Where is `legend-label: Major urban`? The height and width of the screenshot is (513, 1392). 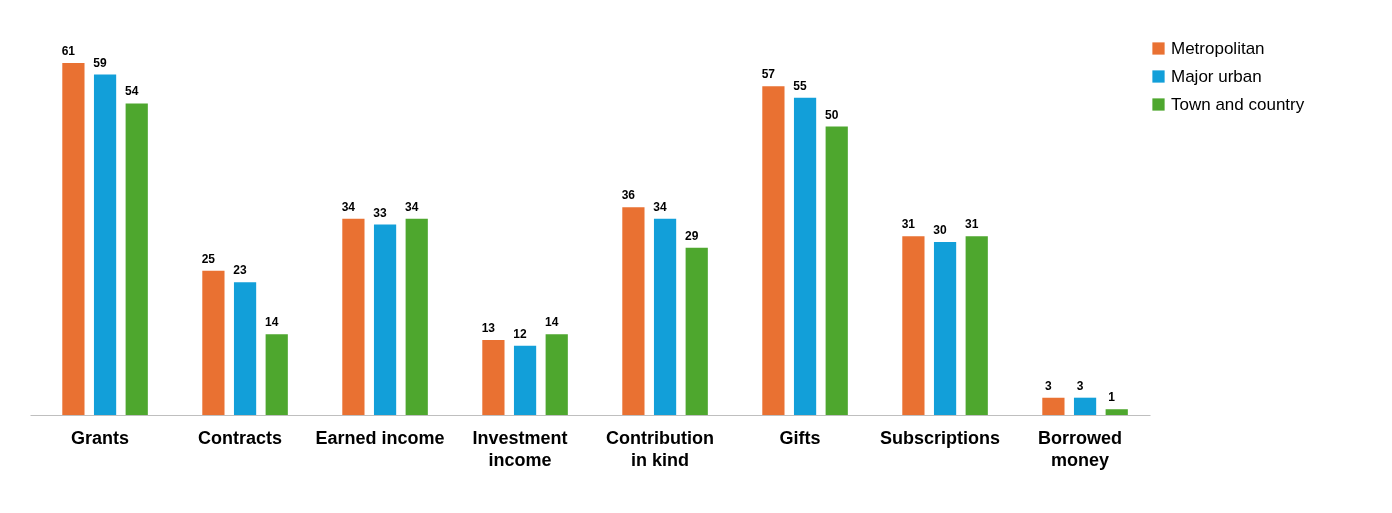 legend-label: Major urban is located at coordinates (1216, 76).